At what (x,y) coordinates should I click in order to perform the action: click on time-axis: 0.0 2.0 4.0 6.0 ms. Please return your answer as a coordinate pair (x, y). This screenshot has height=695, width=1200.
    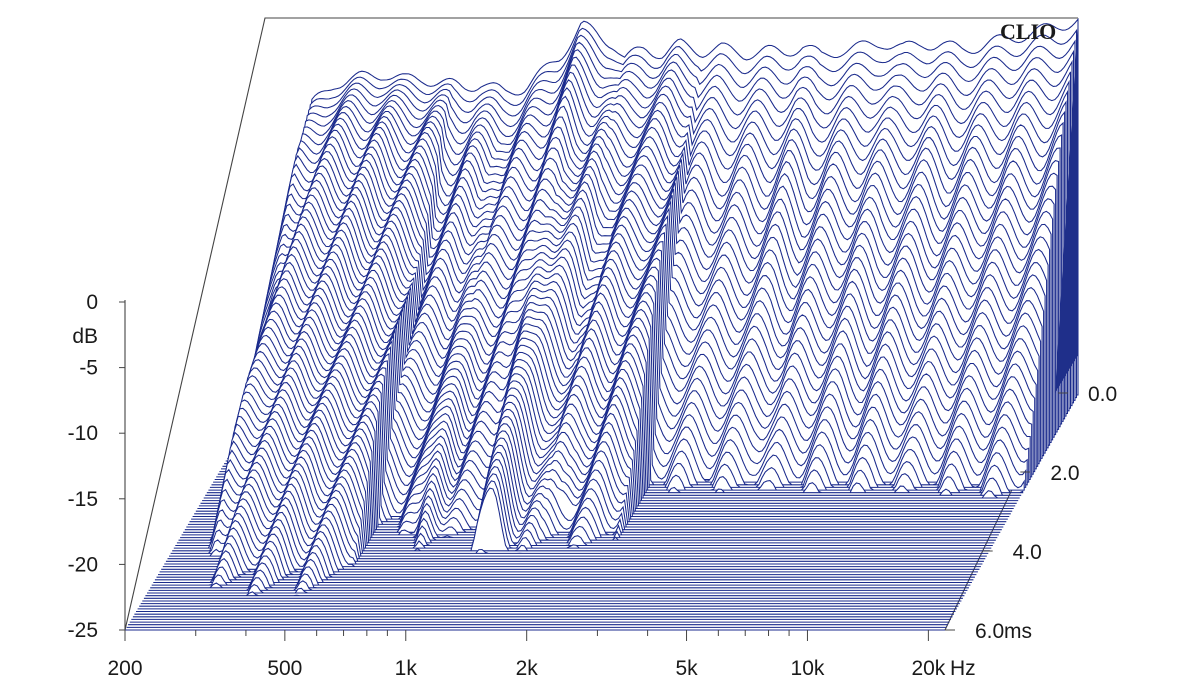
    Looking at the image, I should click on (1031, 513).